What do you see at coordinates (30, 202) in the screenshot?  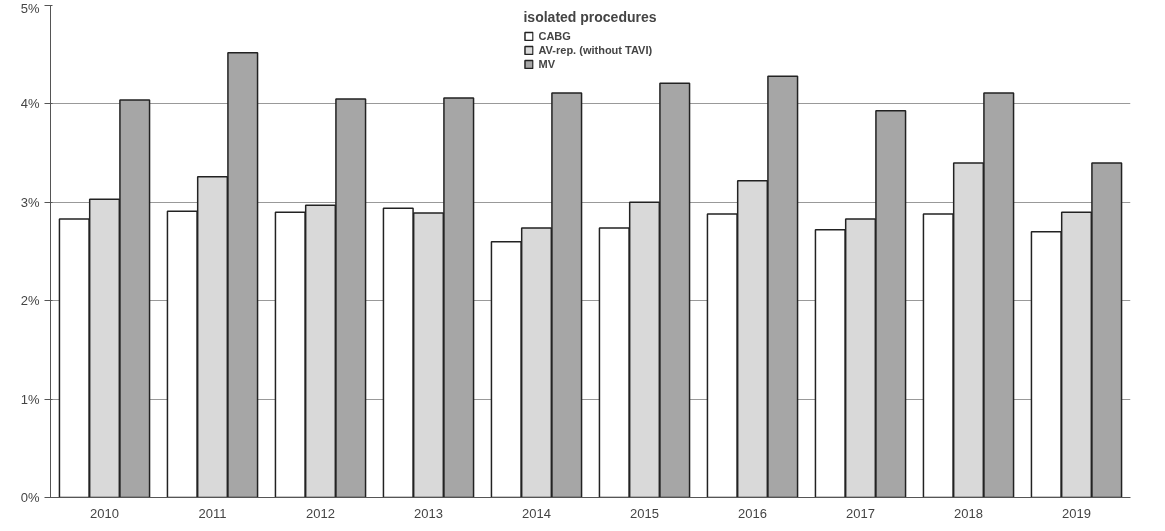 I see `y-tick-label: 3%` at bounding box center [30, 202].